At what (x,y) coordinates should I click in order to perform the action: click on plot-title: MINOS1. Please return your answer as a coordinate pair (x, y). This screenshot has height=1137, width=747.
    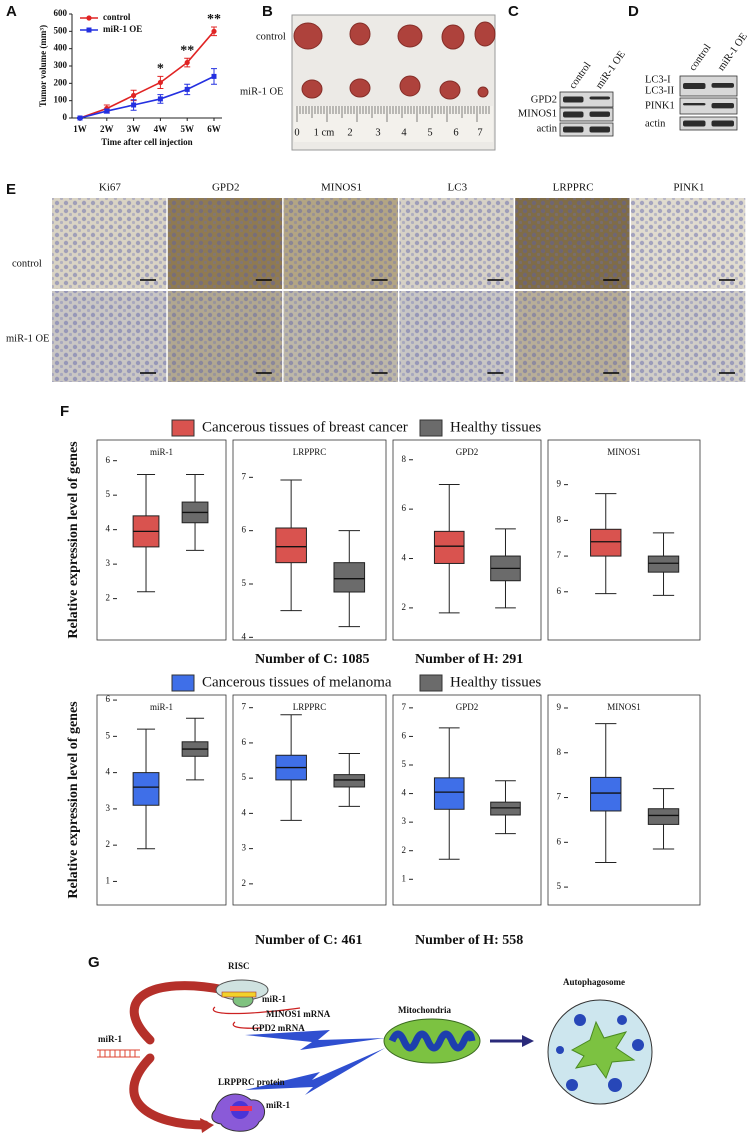
    Looking at the image, I should click on (624, 452).